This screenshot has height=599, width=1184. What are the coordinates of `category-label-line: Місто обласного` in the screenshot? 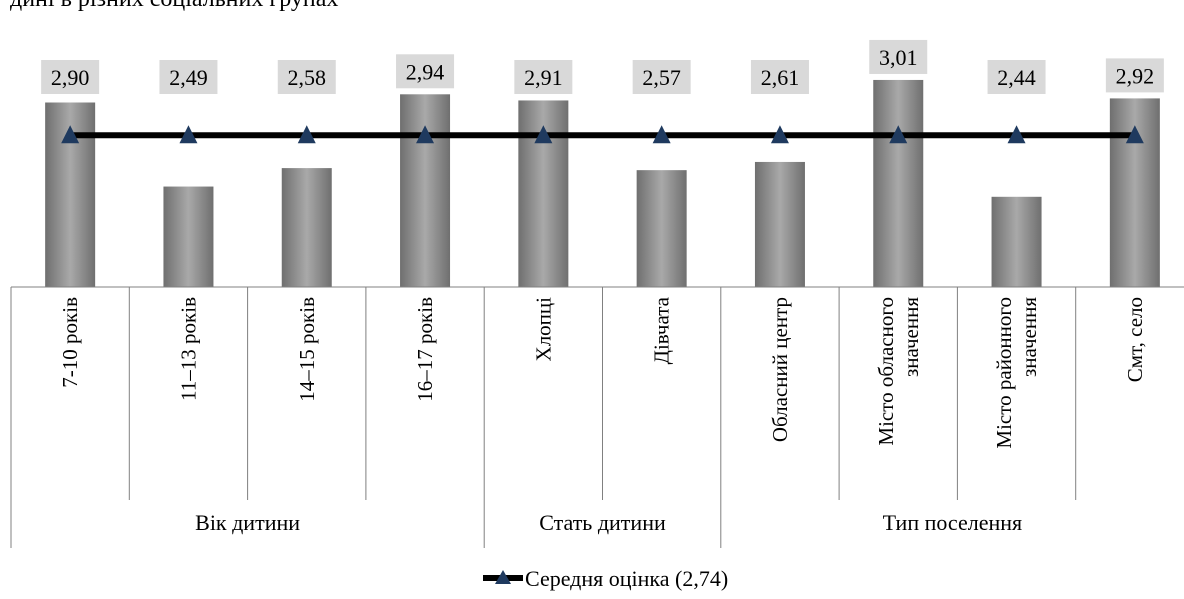 It's located at (886, 371).